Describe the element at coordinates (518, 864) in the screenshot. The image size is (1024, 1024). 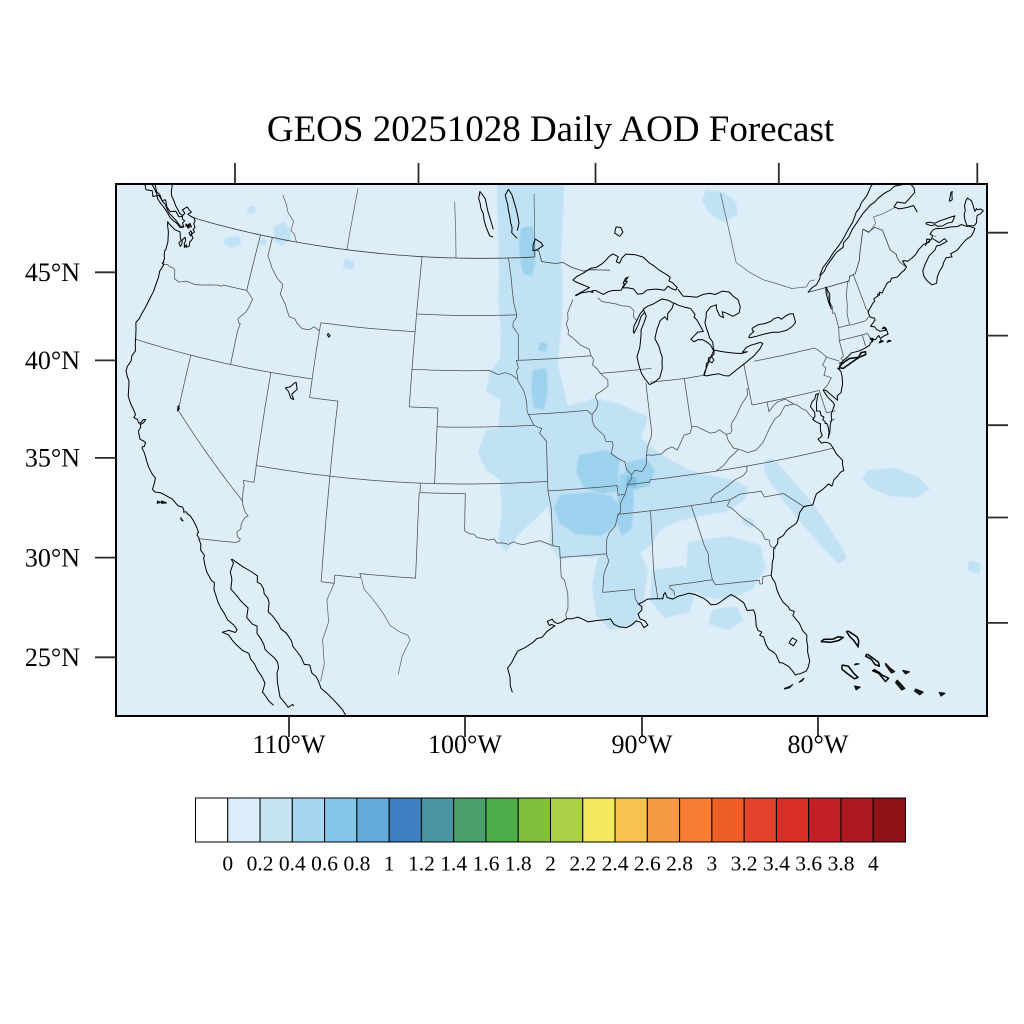
I see `svg-text: 1.8` at that location.